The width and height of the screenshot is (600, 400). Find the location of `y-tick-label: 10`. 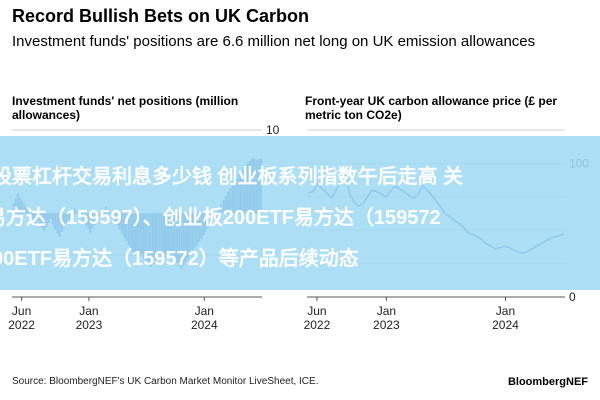

y-tick-label: 10 is located at coordinates (273, 130).